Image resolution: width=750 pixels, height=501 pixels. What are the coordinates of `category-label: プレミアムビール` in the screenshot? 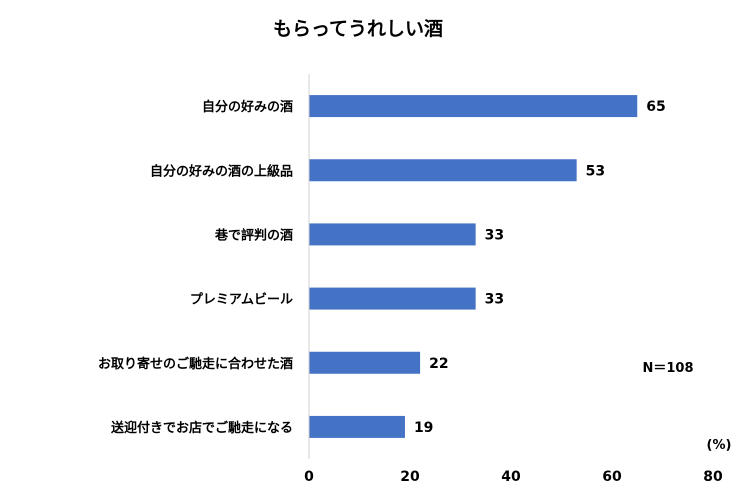 It's located at (241, 300).